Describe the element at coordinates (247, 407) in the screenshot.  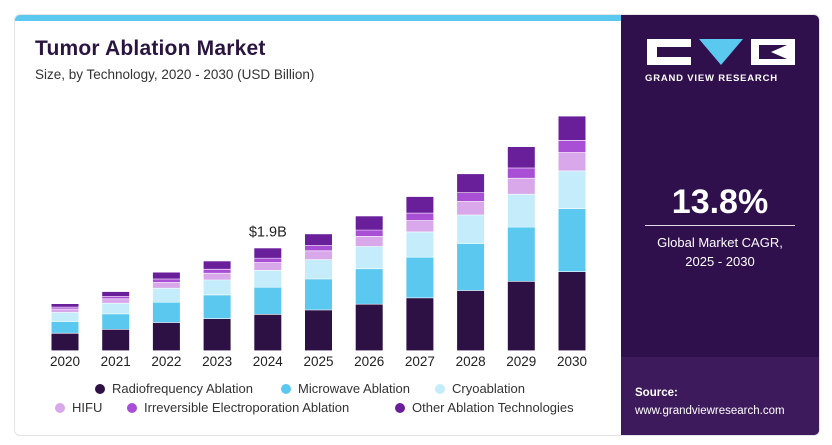
I see `legend-label: Irreversible Electroporation Ablation` at that location.